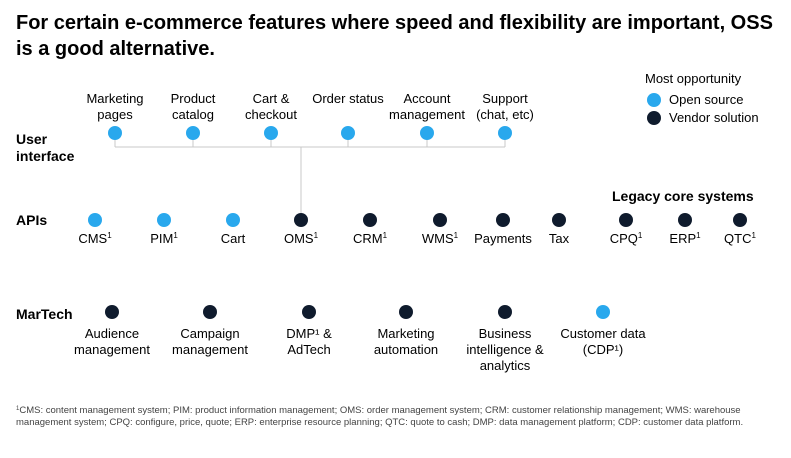 The width and height of the screenshot is (791, 458). What do you see at coordinates (440, 238) in the screenshot?
I see `api-node-label: WMS1` at bounding box center [440, 238].